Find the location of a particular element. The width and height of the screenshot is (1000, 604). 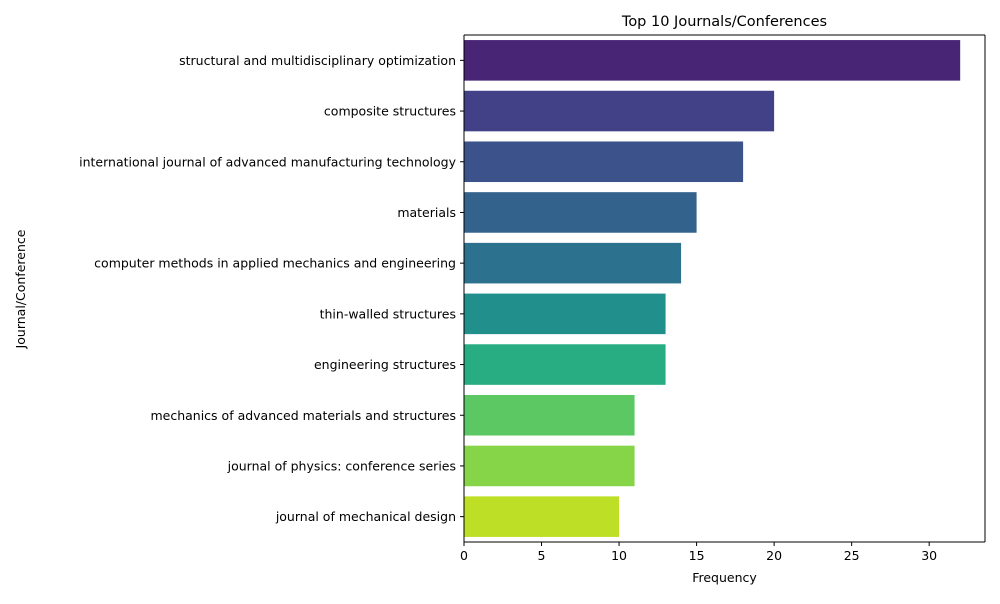

x-tick-label: 15 is located at coordinates (697, 555).